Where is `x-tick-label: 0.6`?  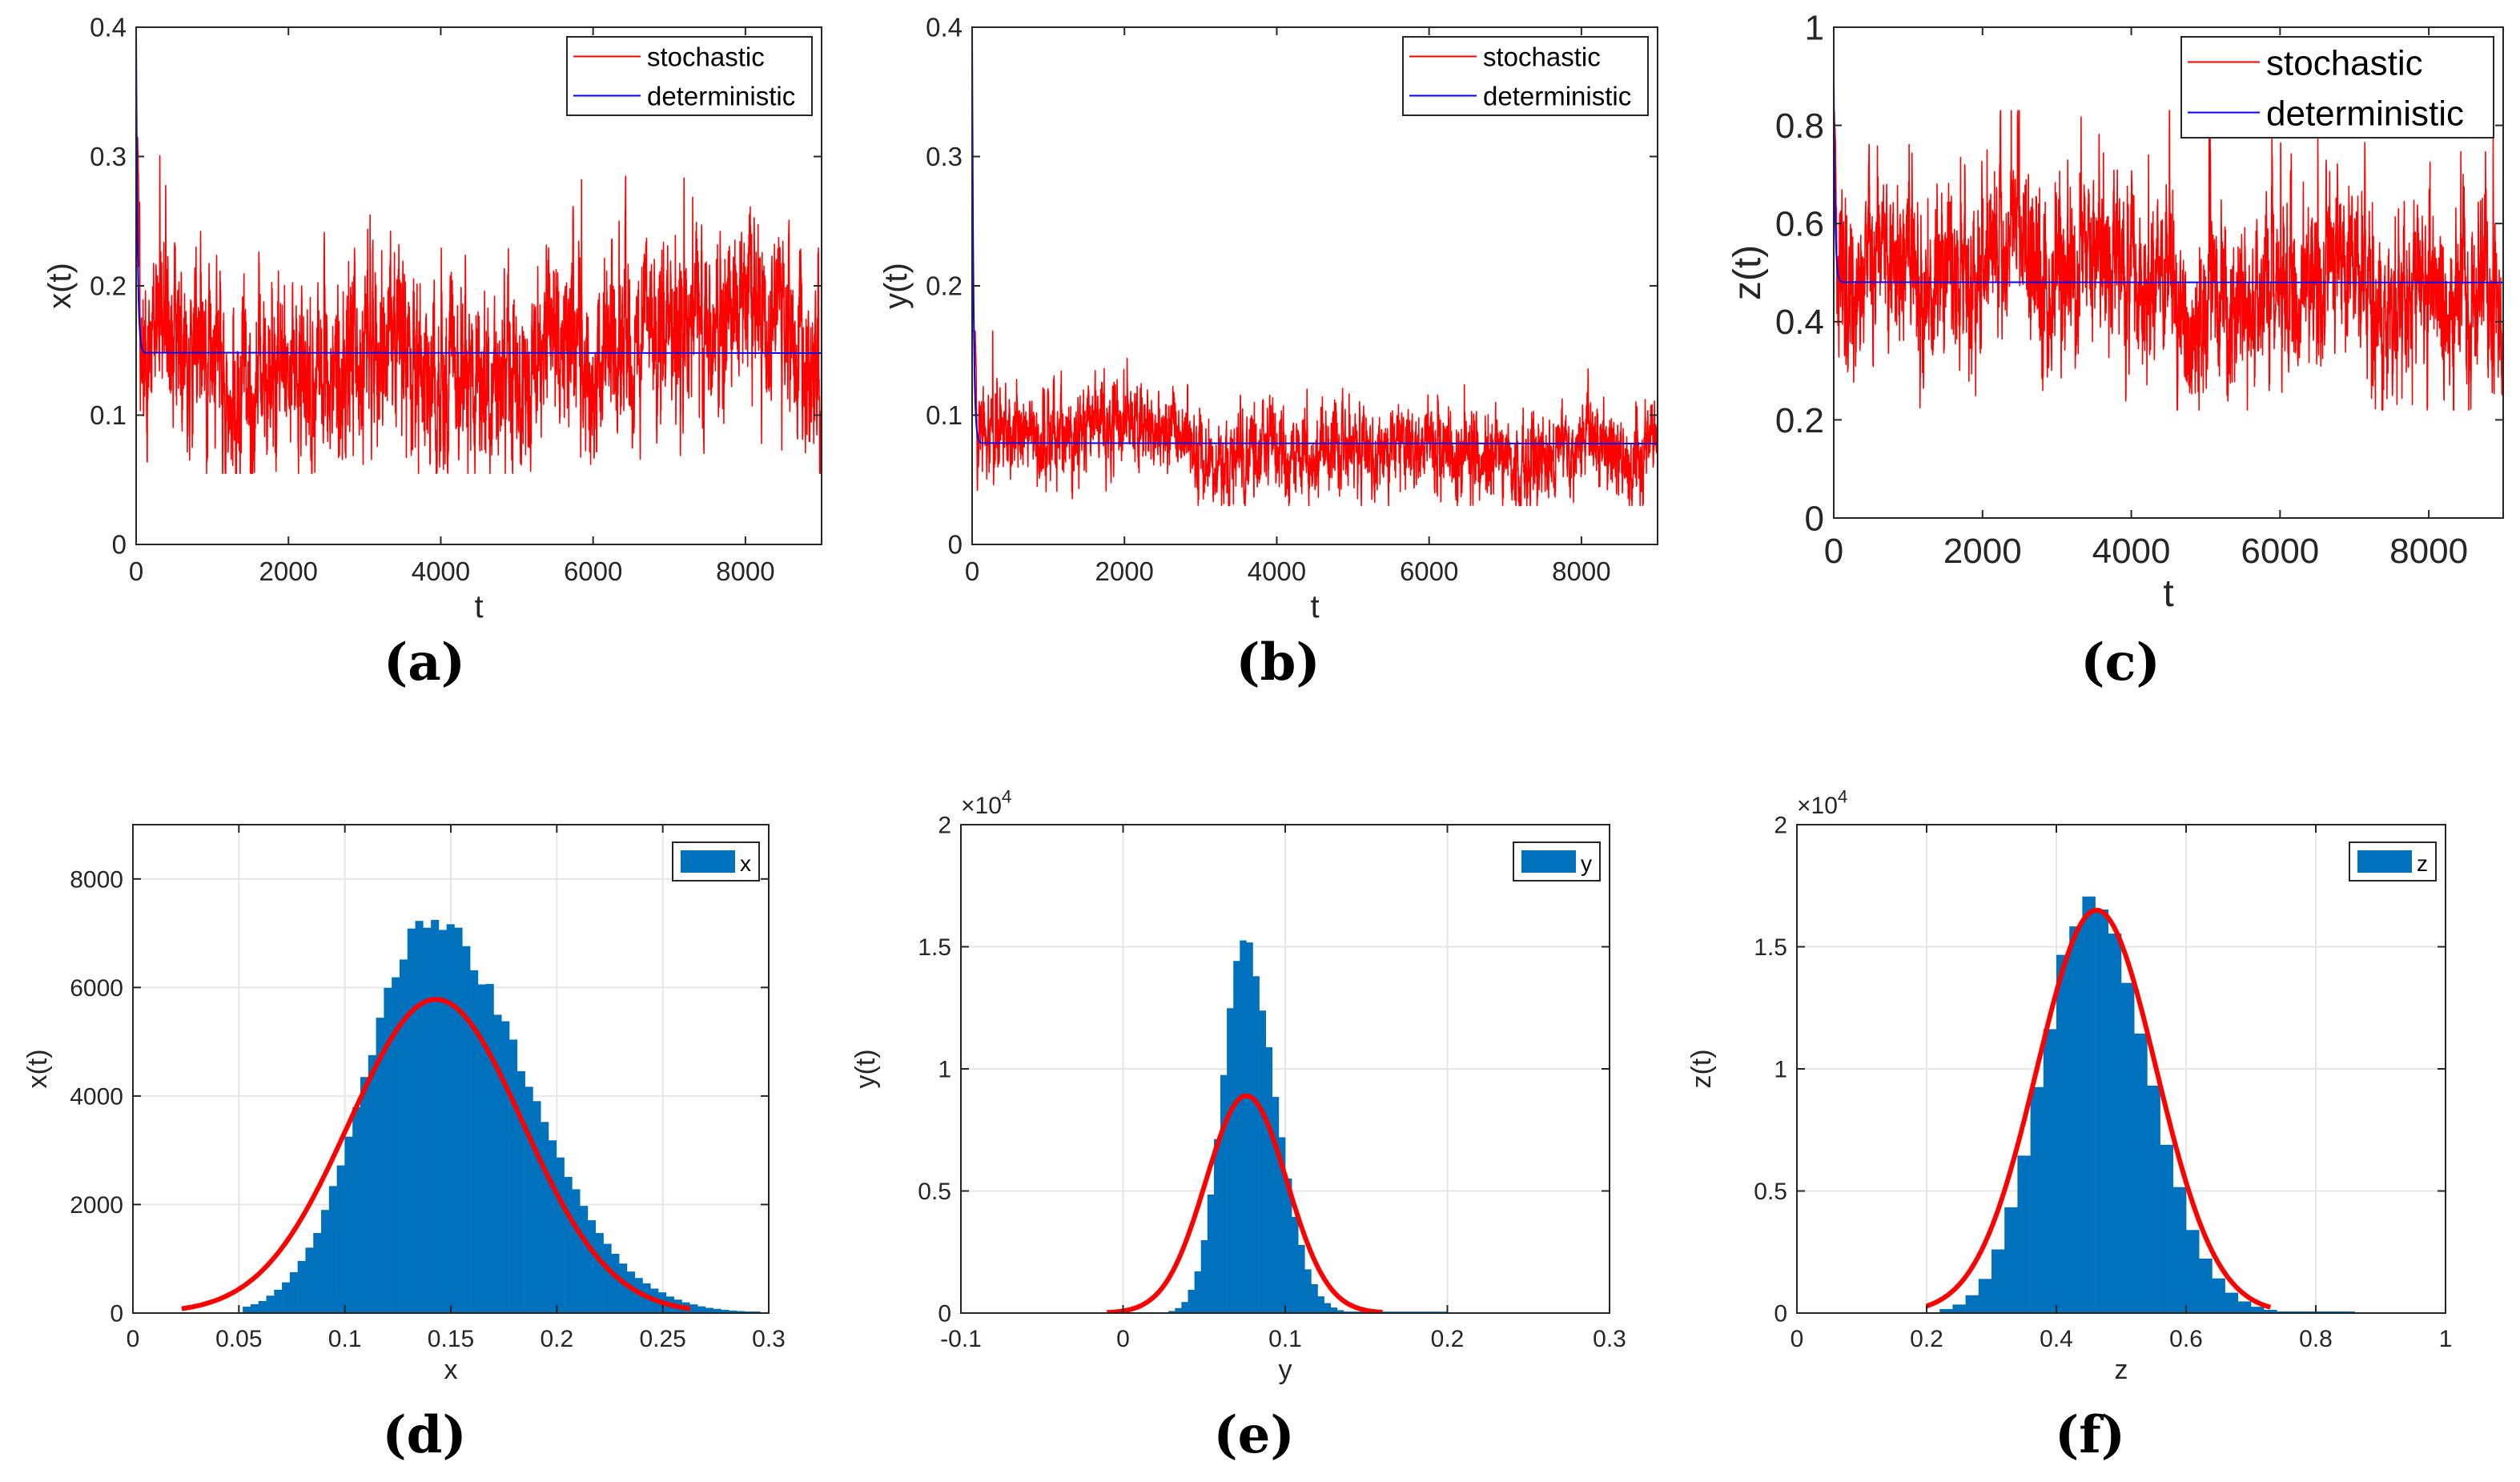
x-tick-label: 0.6 is located at coordinates (2186, 1339).